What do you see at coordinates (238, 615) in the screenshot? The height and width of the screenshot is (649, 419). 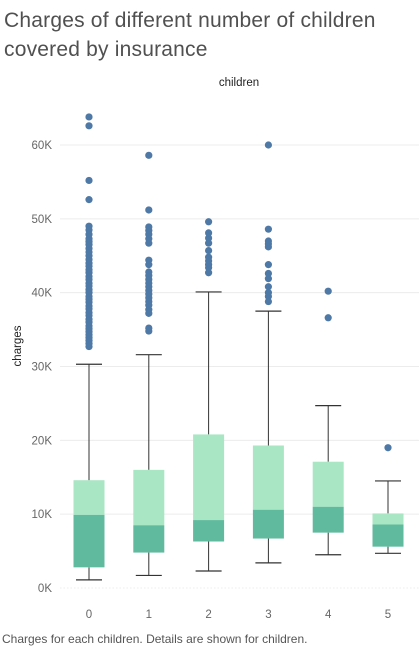 I see `x-axis-ticks: 0 1 2 3 4 5` at bounding box center [238, 615].